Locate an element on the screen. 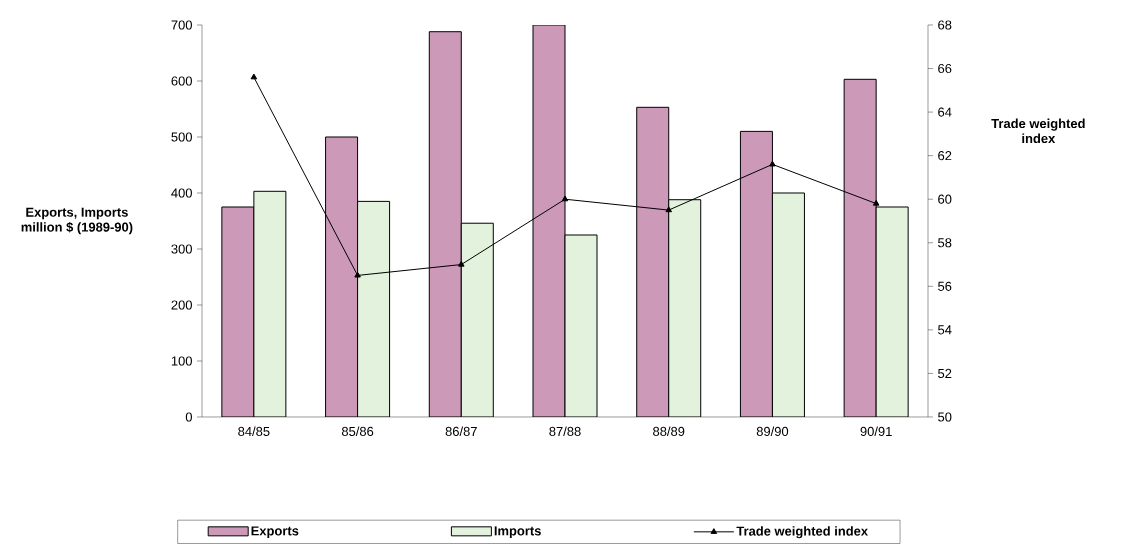 The width and height of the screenshot is (1138, 557). legend-label: Exports is located at coordinates (275, 532).